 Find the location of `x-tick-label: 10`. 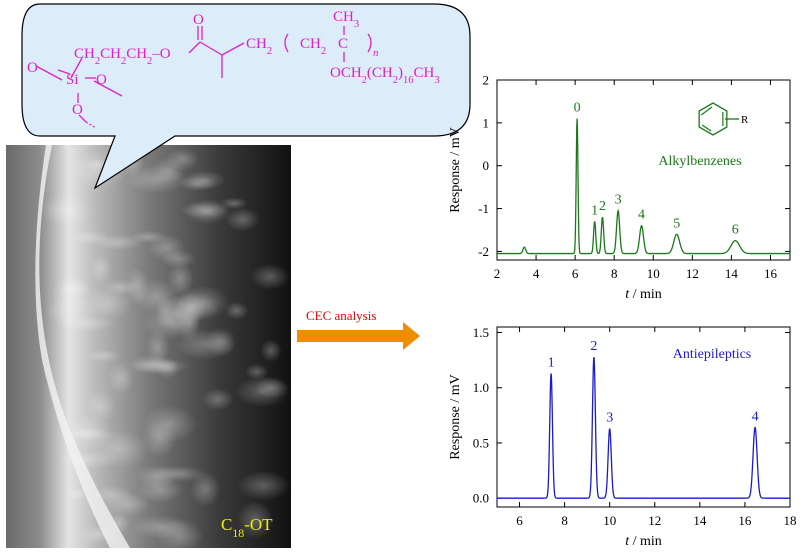

x-tick-label: 10 is located at coordinates (609, 520).